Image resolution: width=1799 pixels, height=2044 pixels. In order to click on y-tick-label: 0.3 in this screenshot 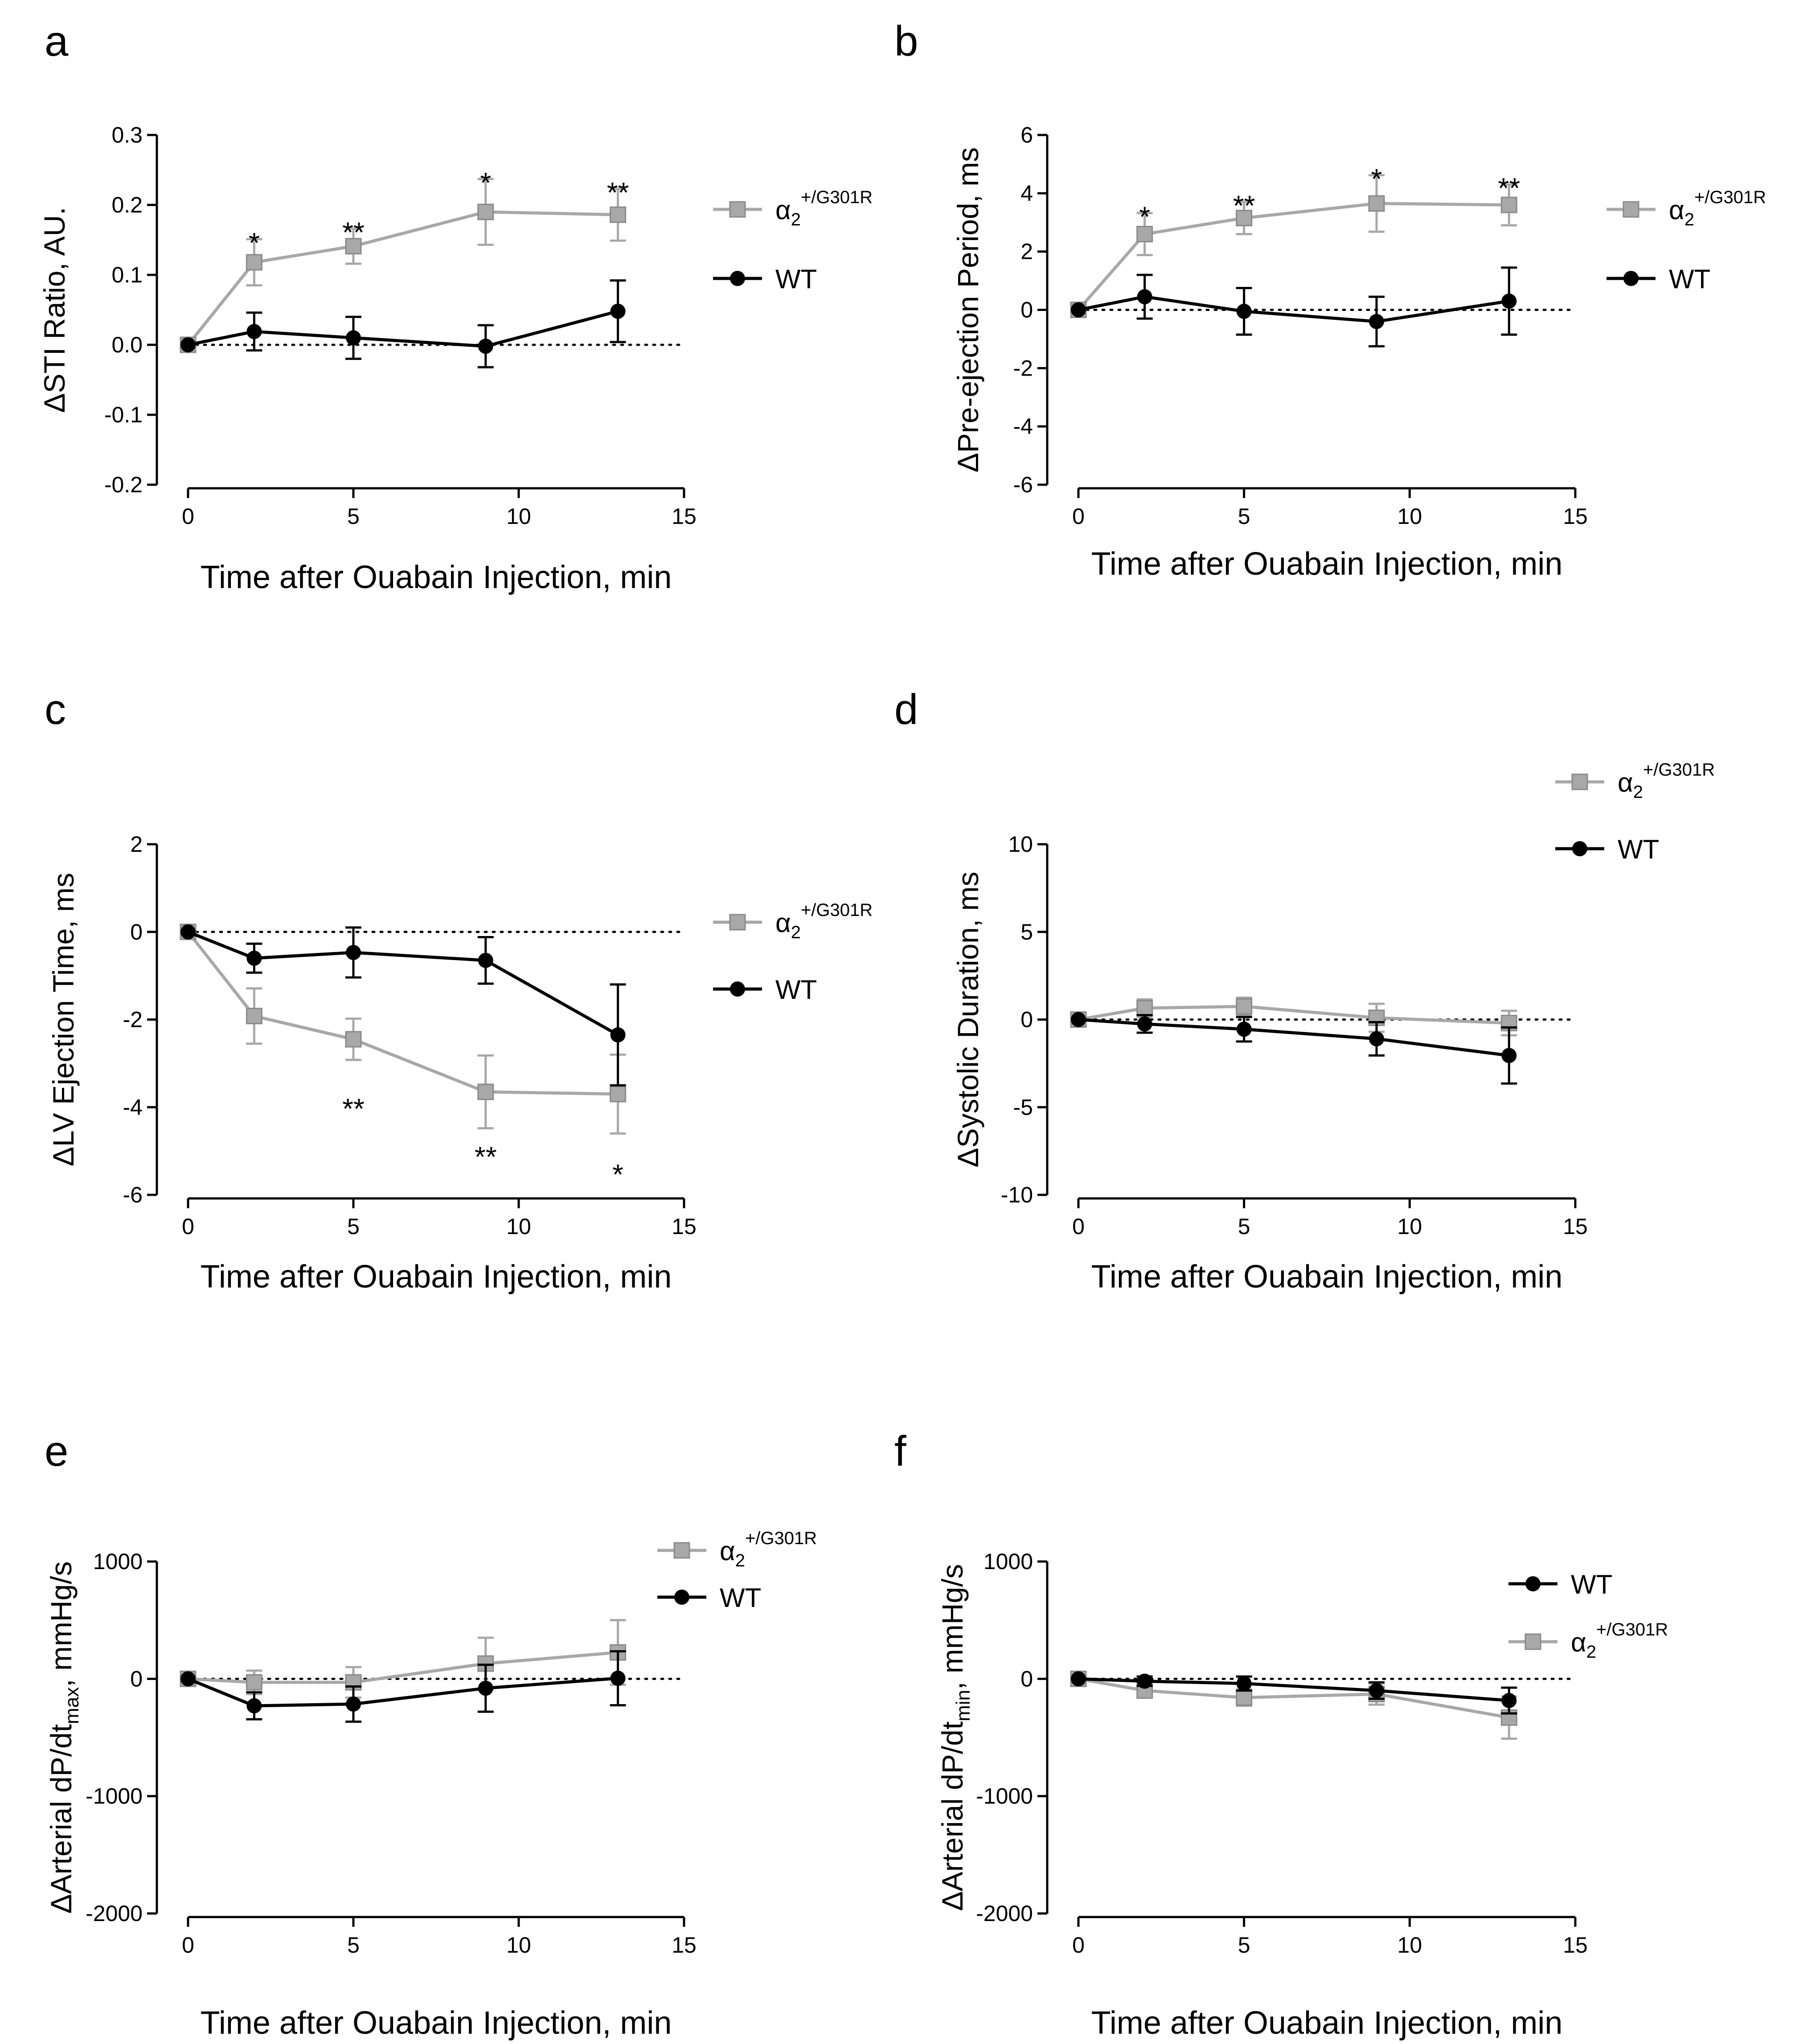, I will do `click(127, 135)`.